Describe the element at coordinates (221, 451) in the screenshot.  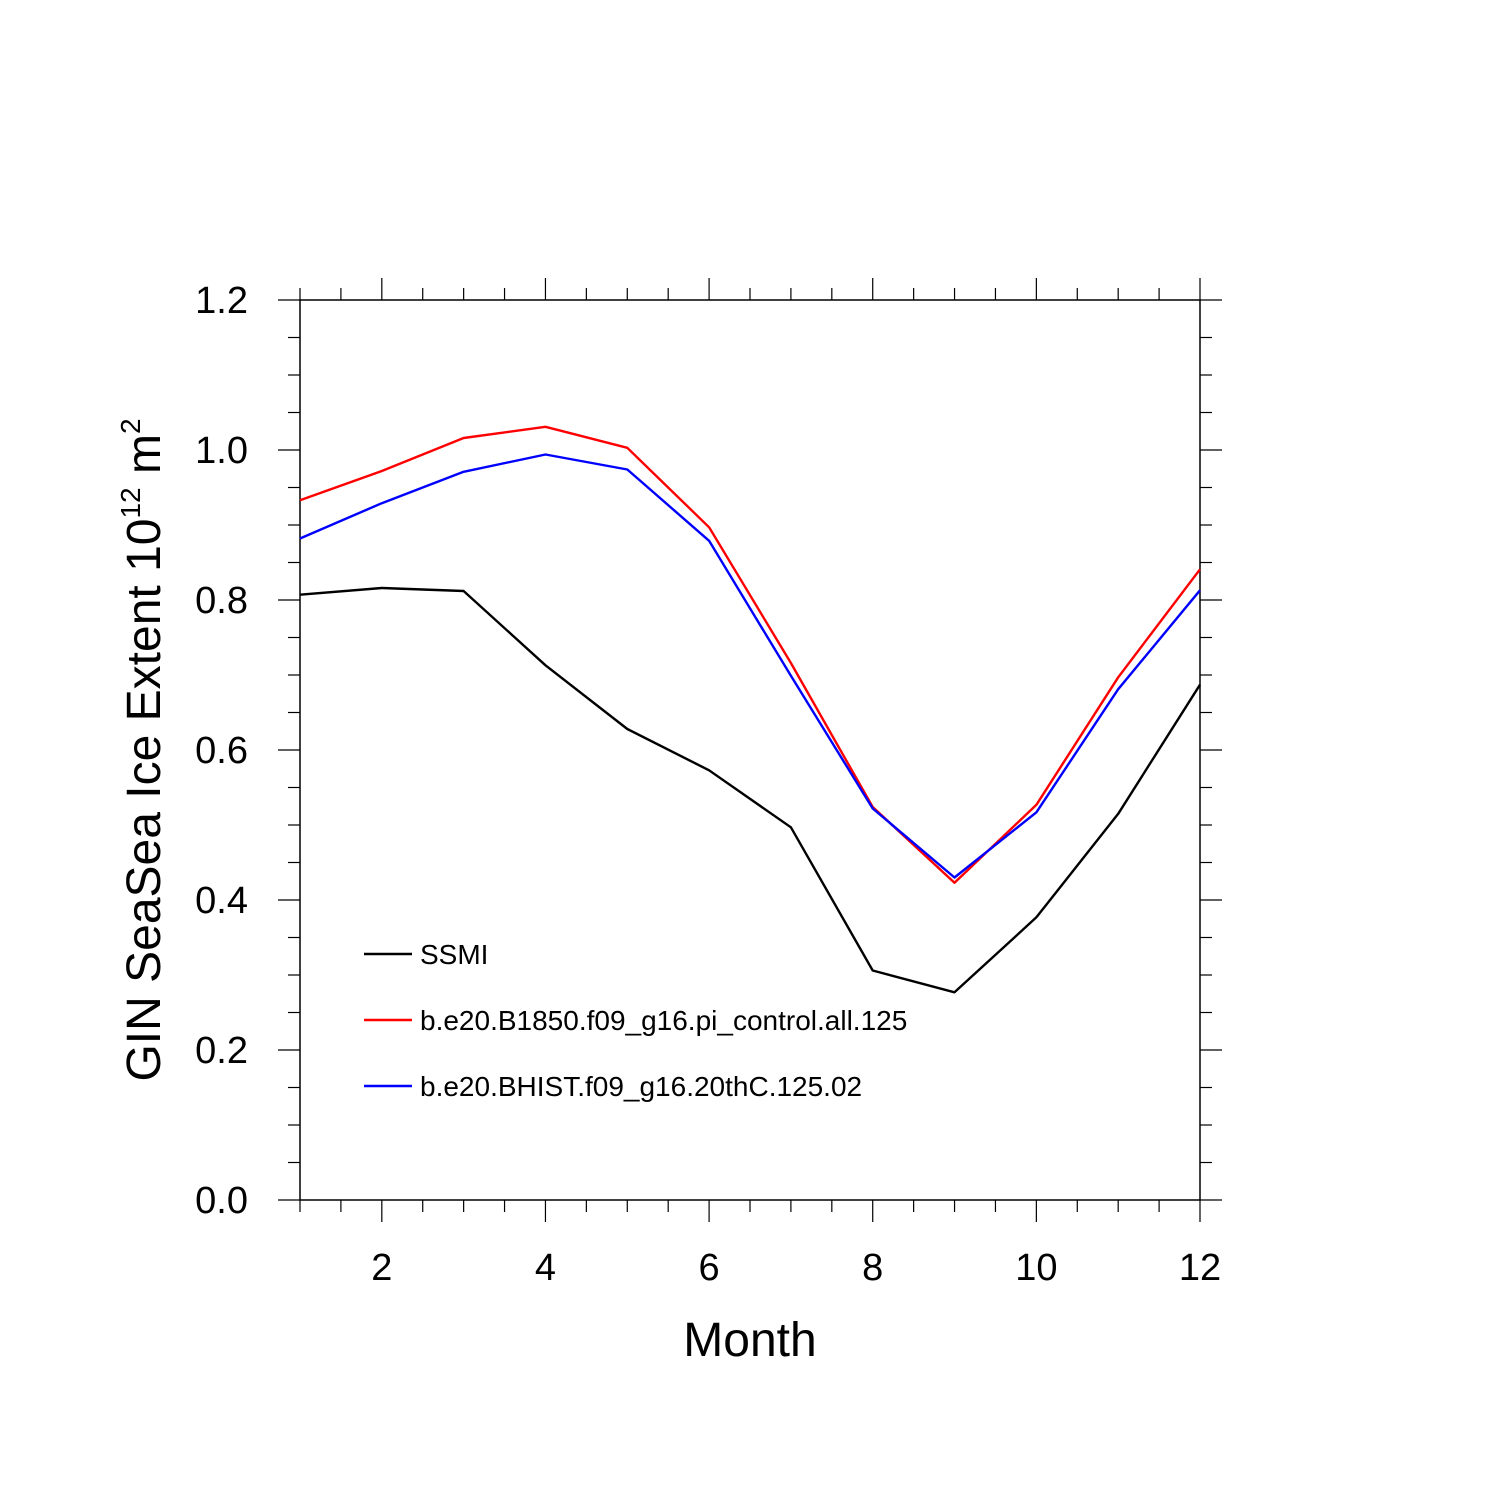
I see `y-tick-label: 1.0` at that location.